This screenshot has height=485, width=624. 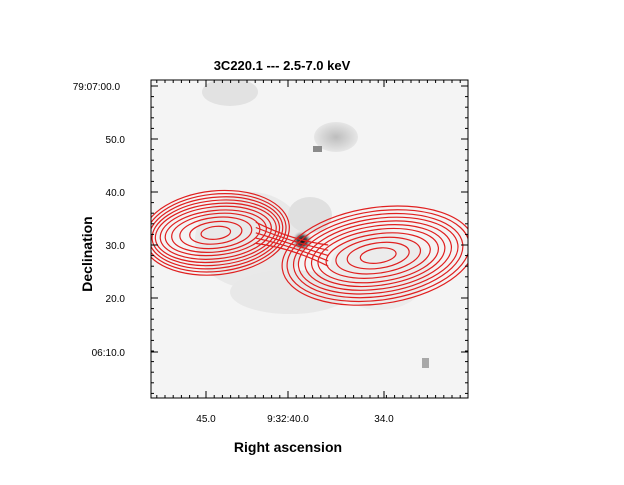 What do you see at coordinates (230, 93) in the screenshot?
I see `xray-blob-top` at bounding box center [230, 93].